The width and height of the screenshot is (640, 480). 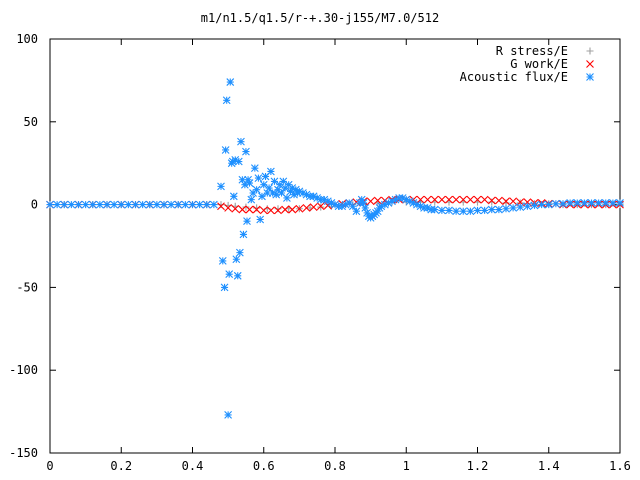 What do you see at coordinates (590, 77) in the screenshot?
I see `legend-star-marker` at bounding box center [590, 77].